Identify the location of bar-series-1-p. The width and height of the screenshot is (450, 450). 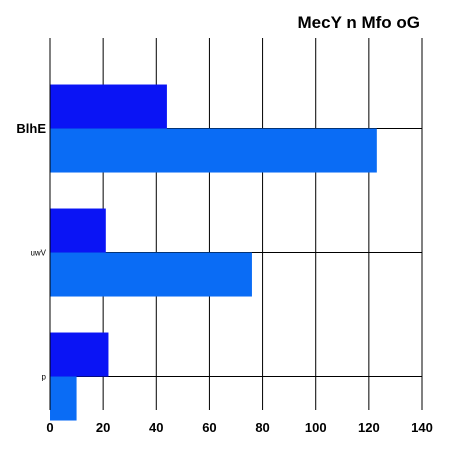
(79, 354).